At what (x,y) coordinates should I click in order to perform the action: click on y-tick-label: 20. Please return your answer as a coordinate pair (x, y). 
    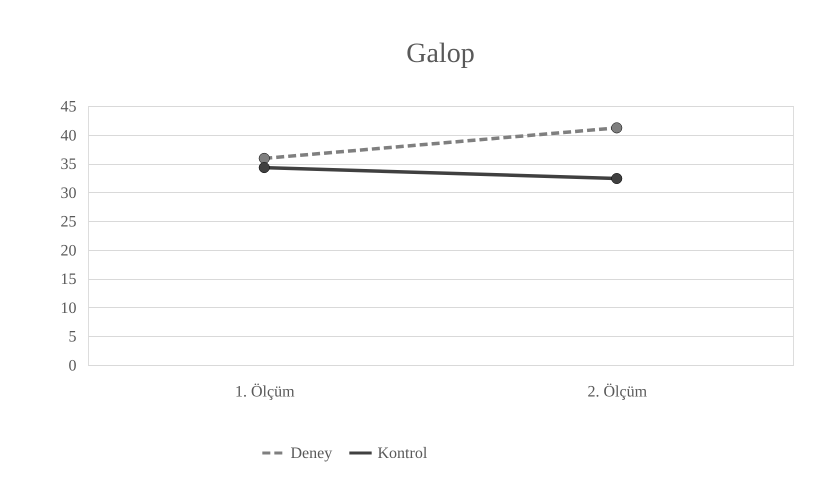
    Looking at the image, I should click on (68, 251).